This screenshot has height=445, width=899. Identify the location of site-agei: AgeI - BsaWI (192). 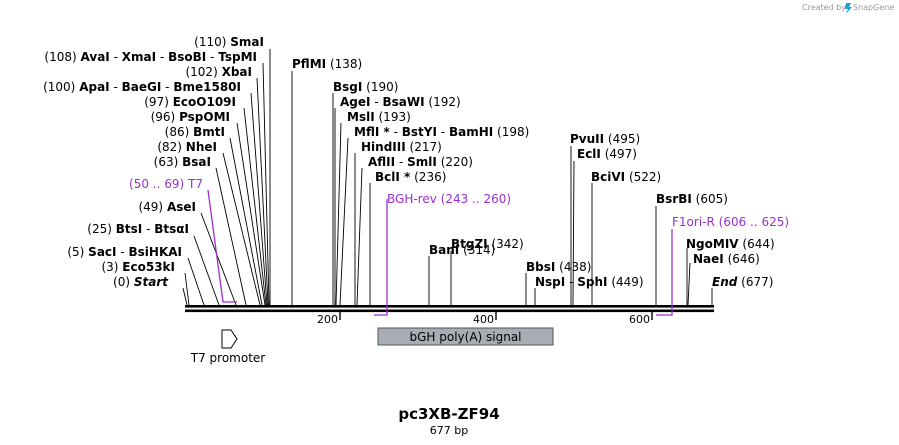
(400, 102).